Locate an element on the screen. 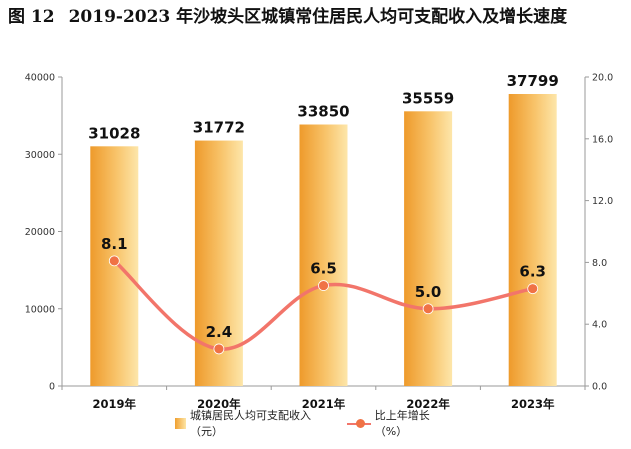  legend-income-label: 城镇居民人均可支配收入（元） is located at coordinates (251, 423).